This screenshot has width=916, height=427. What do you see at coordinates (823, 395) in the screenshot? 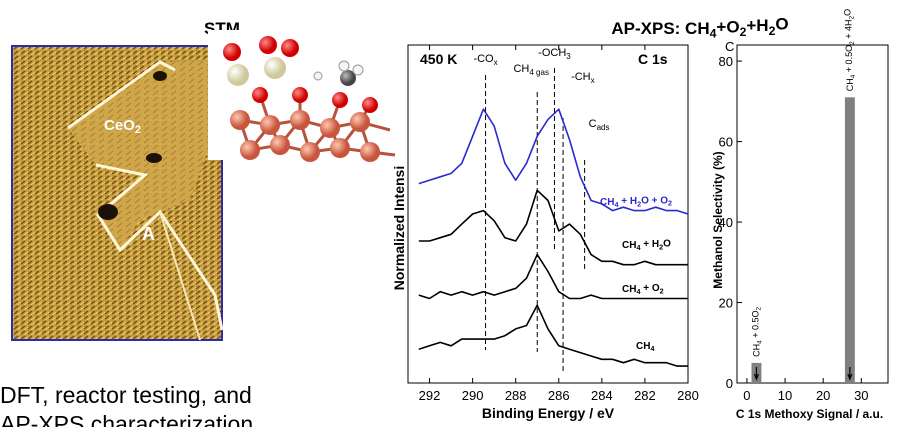
I see `x-tick-label: 20` at bounding box center [823, 395].